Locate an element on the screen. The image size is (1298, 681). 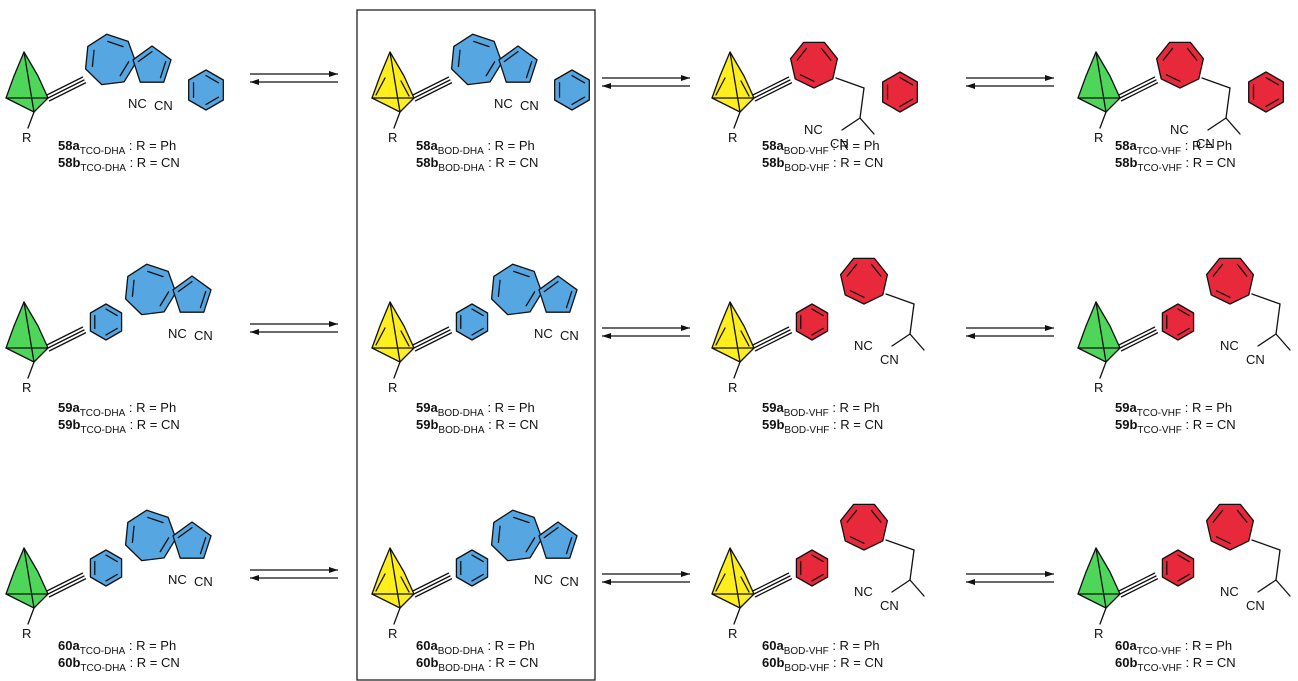
compound-label: 58bTCO-DHA : R = CN is located at coordinates (119, 164).